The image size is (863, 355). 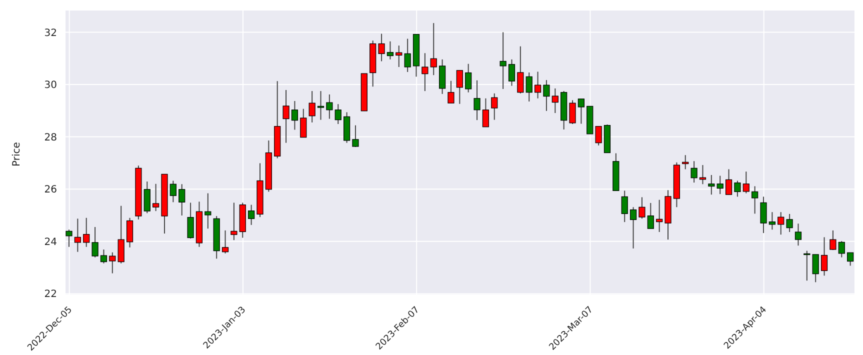 What do you see at coordinates (50, 86) in the screenshot?
I see `y-tick-label: 30` at bounding box center [50, 86].